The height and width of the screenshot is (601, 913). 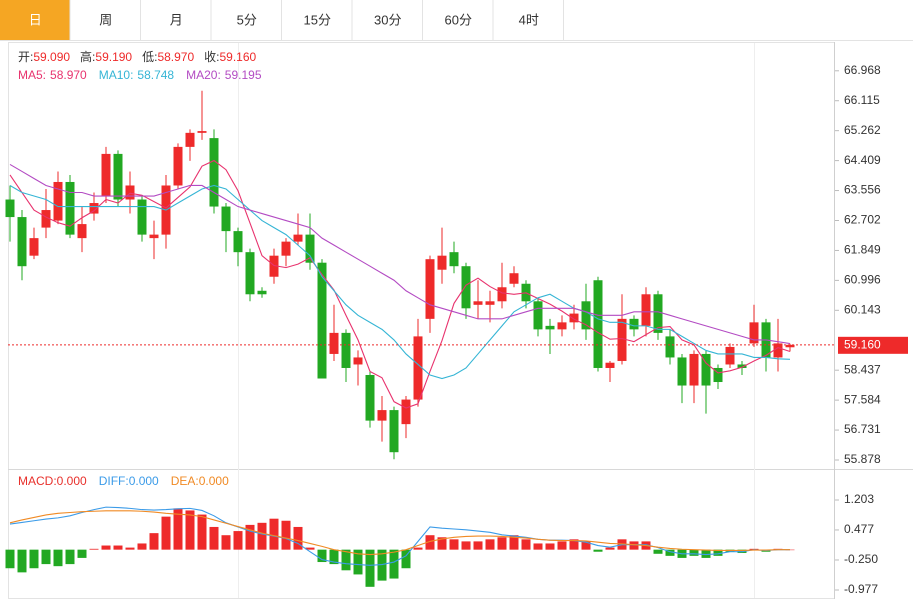 I want to click on ohlc-legend: 开:59.090 高:59.190 低:58.970 收:59.160, so click(x=137, y=56).